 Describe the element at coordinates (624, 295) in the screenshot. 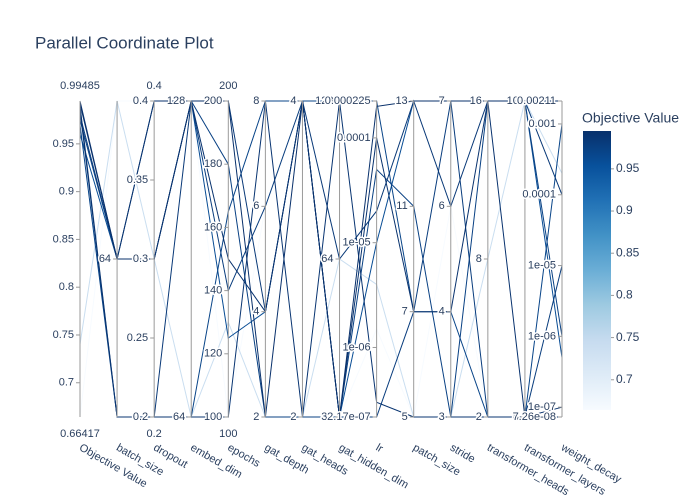

I see `colorbar-tick-label: 0.8` at that location.